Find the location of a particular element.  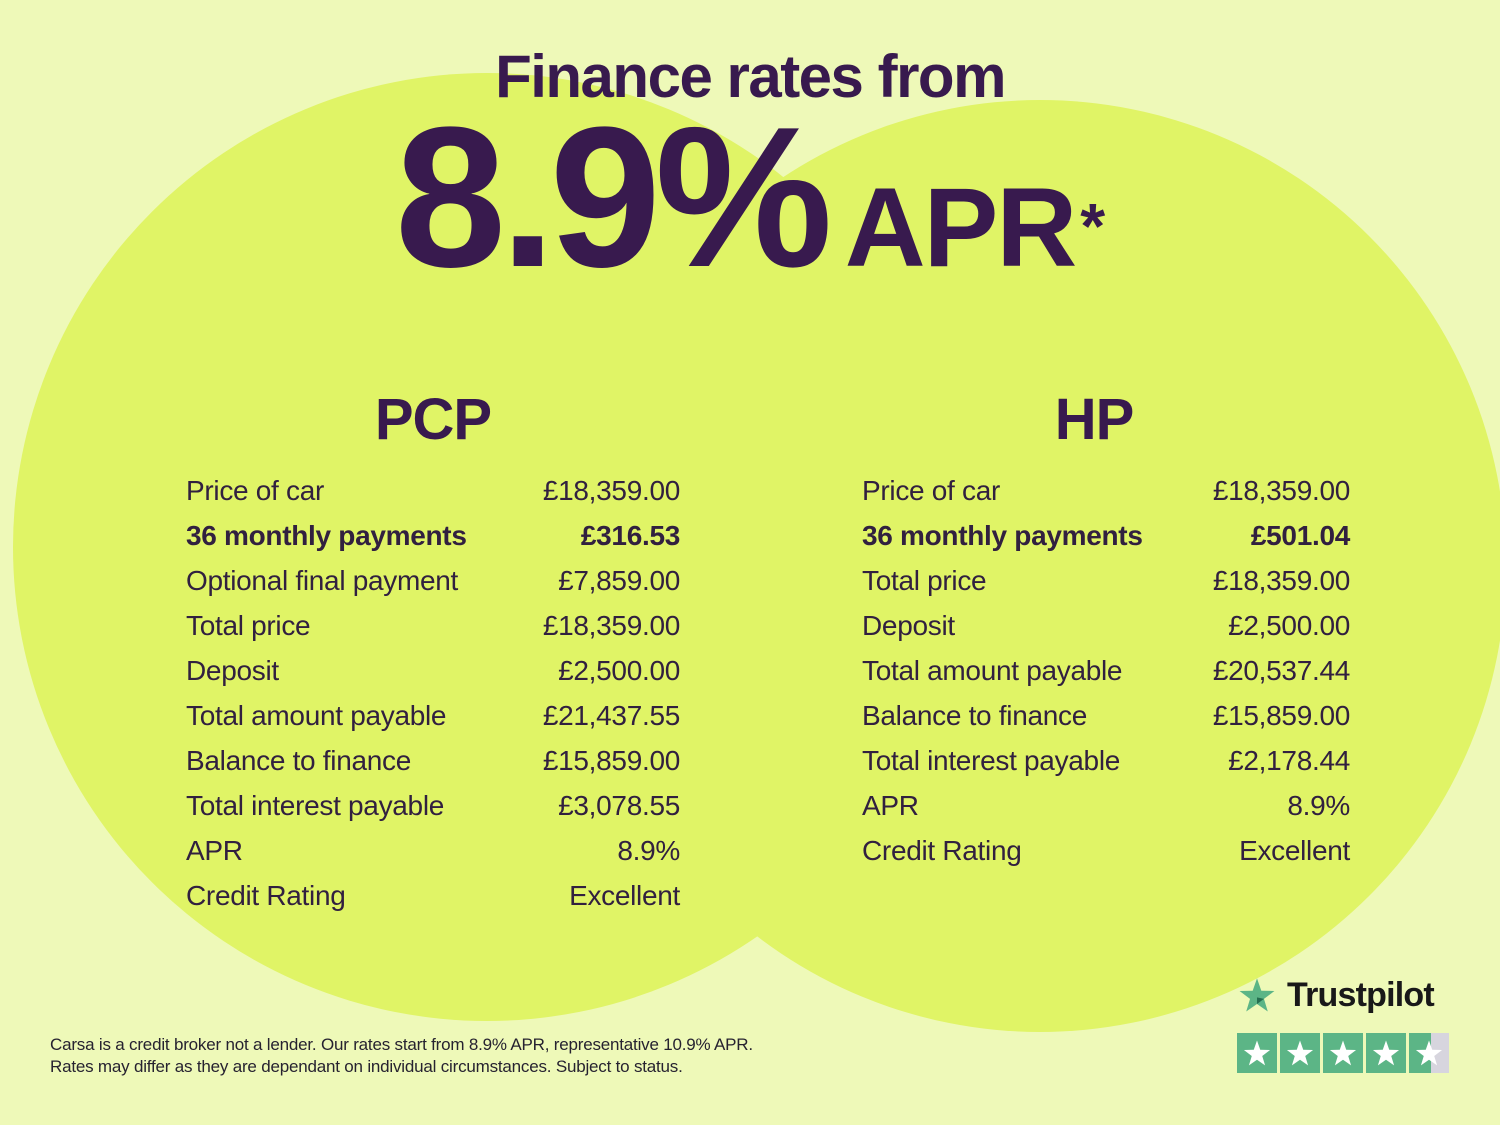

rate-value: 8.9% is located at coordinates (613, 197).